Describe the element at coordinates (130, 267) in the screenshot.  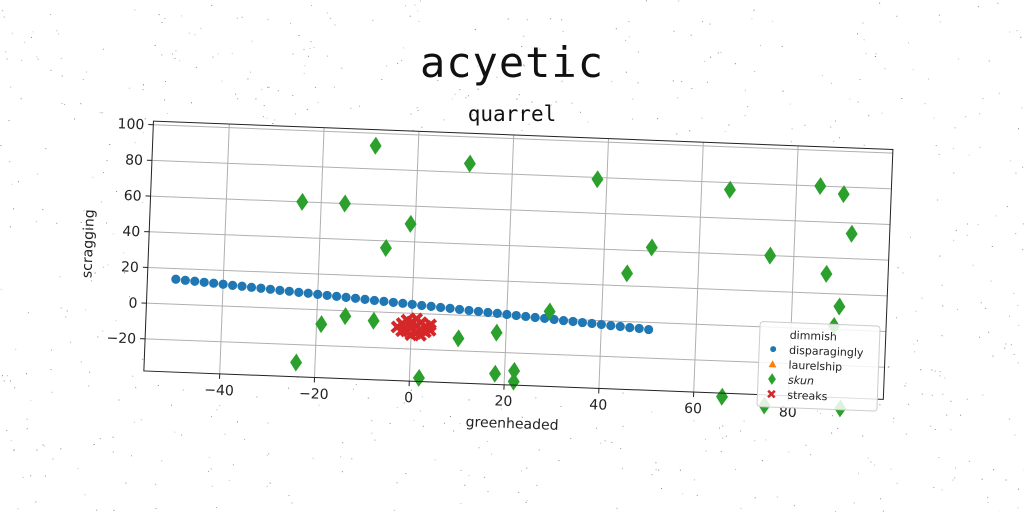
I see `y-tick-label: 20` at that location.